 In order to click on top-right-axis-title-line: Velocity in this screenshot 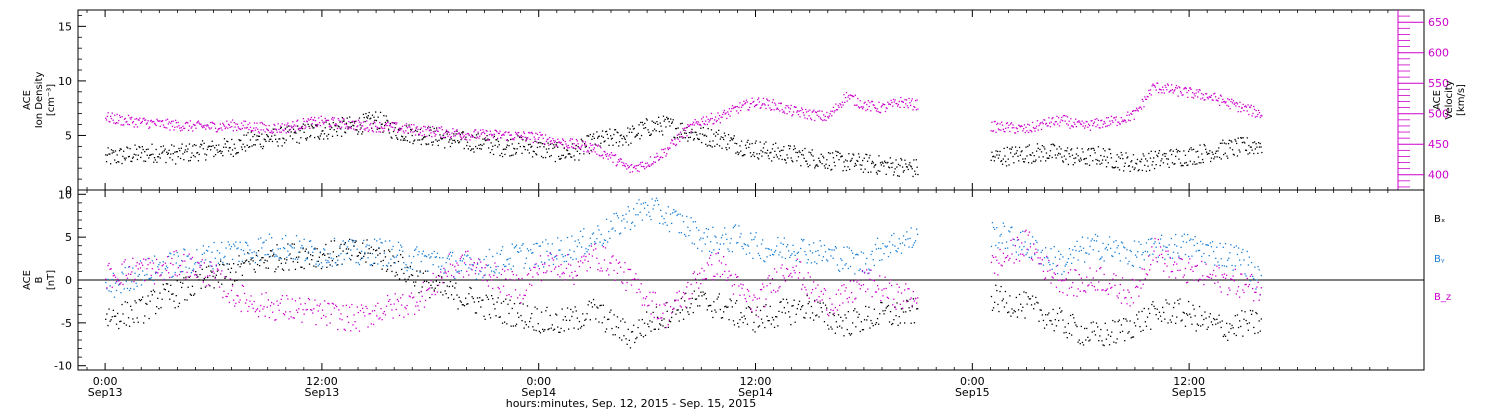, I will do `click(1449, 99)`.